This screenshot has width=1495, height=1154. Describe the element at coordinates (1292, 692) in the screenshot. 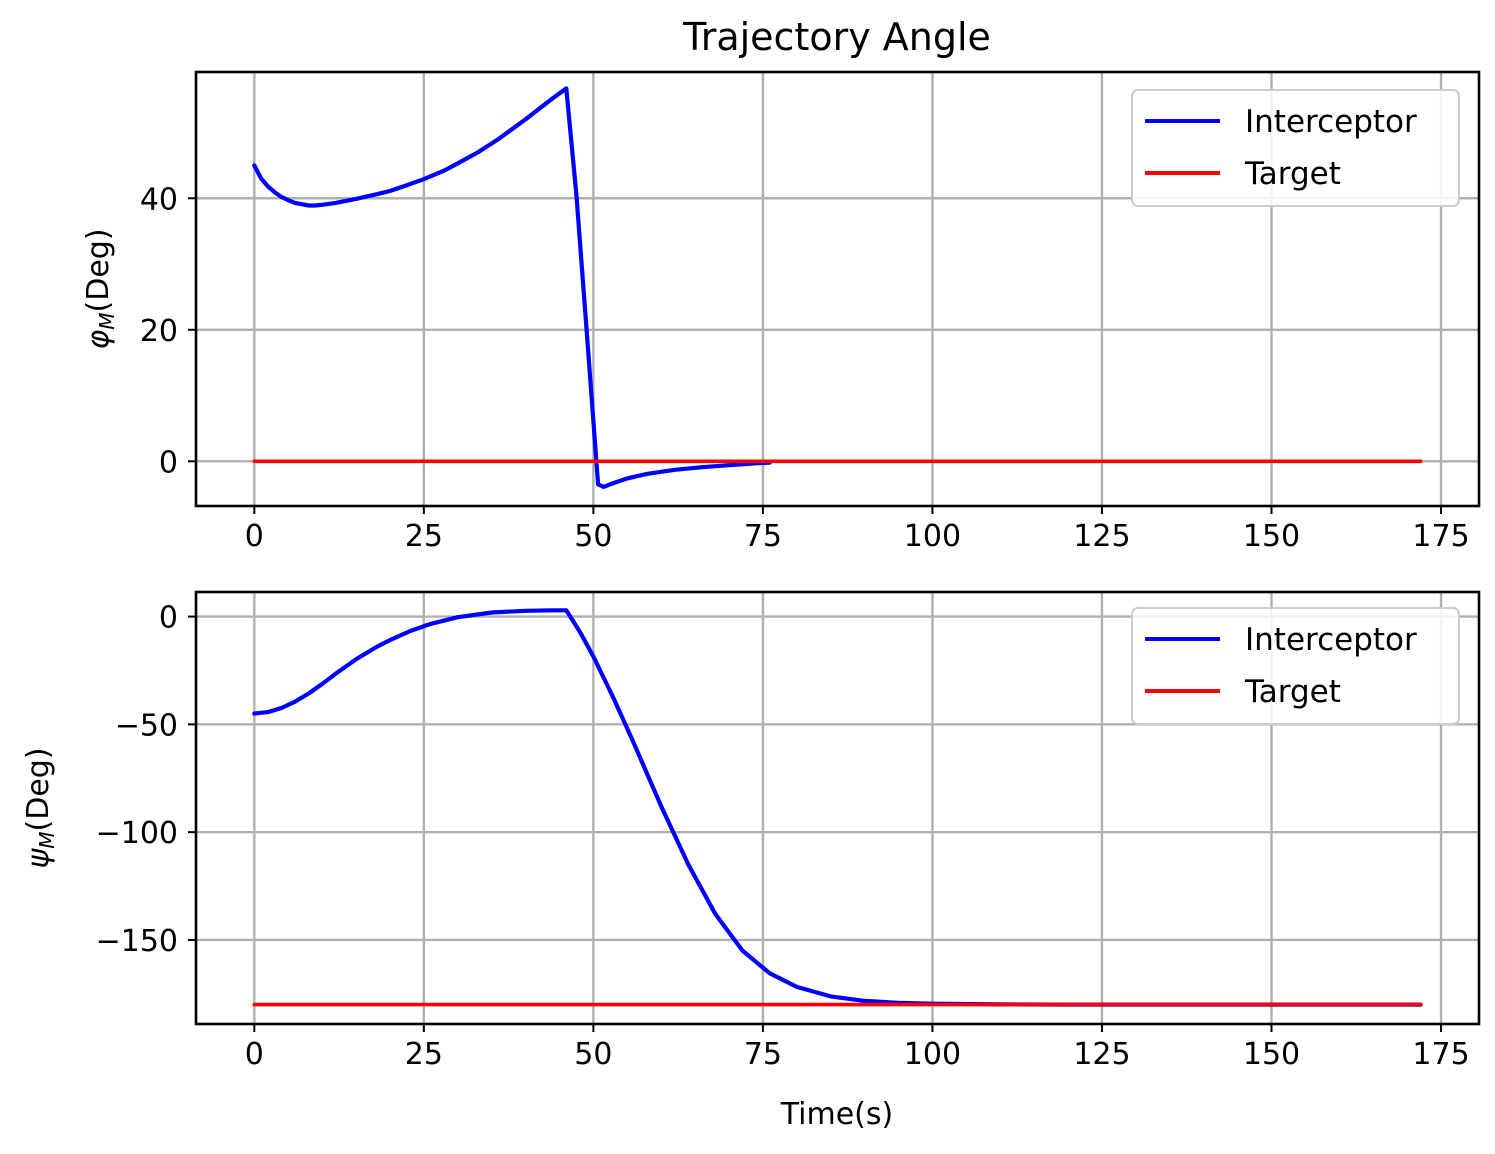

I see `bottom-legend-target-label: Target` at that location.